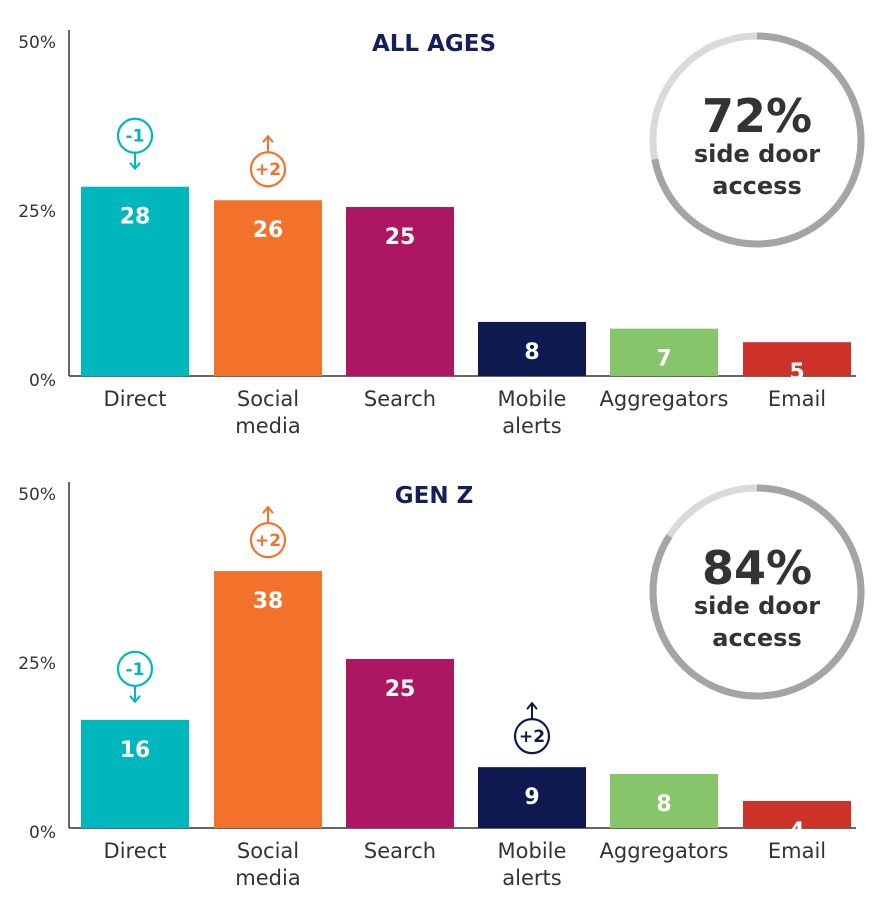  Describe the element at coordinates (434, 496) in the screenshot. I see `chart-title: GEN Z` at that location.